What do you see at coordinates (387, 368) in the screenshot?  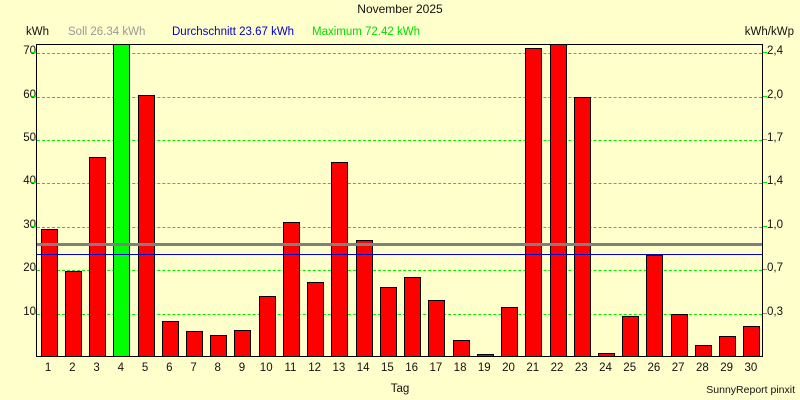 I see `x-axis-tick-label-15: 15` at bounding box center [387, 368].